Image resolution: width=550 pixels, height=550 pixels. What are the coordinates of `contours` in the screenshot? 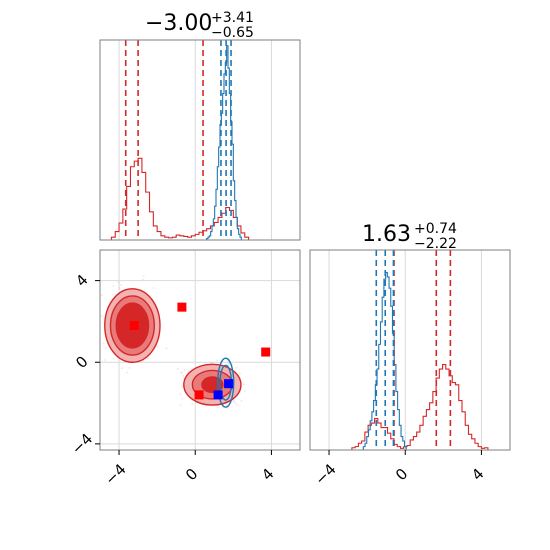 It's located at (173, 348).